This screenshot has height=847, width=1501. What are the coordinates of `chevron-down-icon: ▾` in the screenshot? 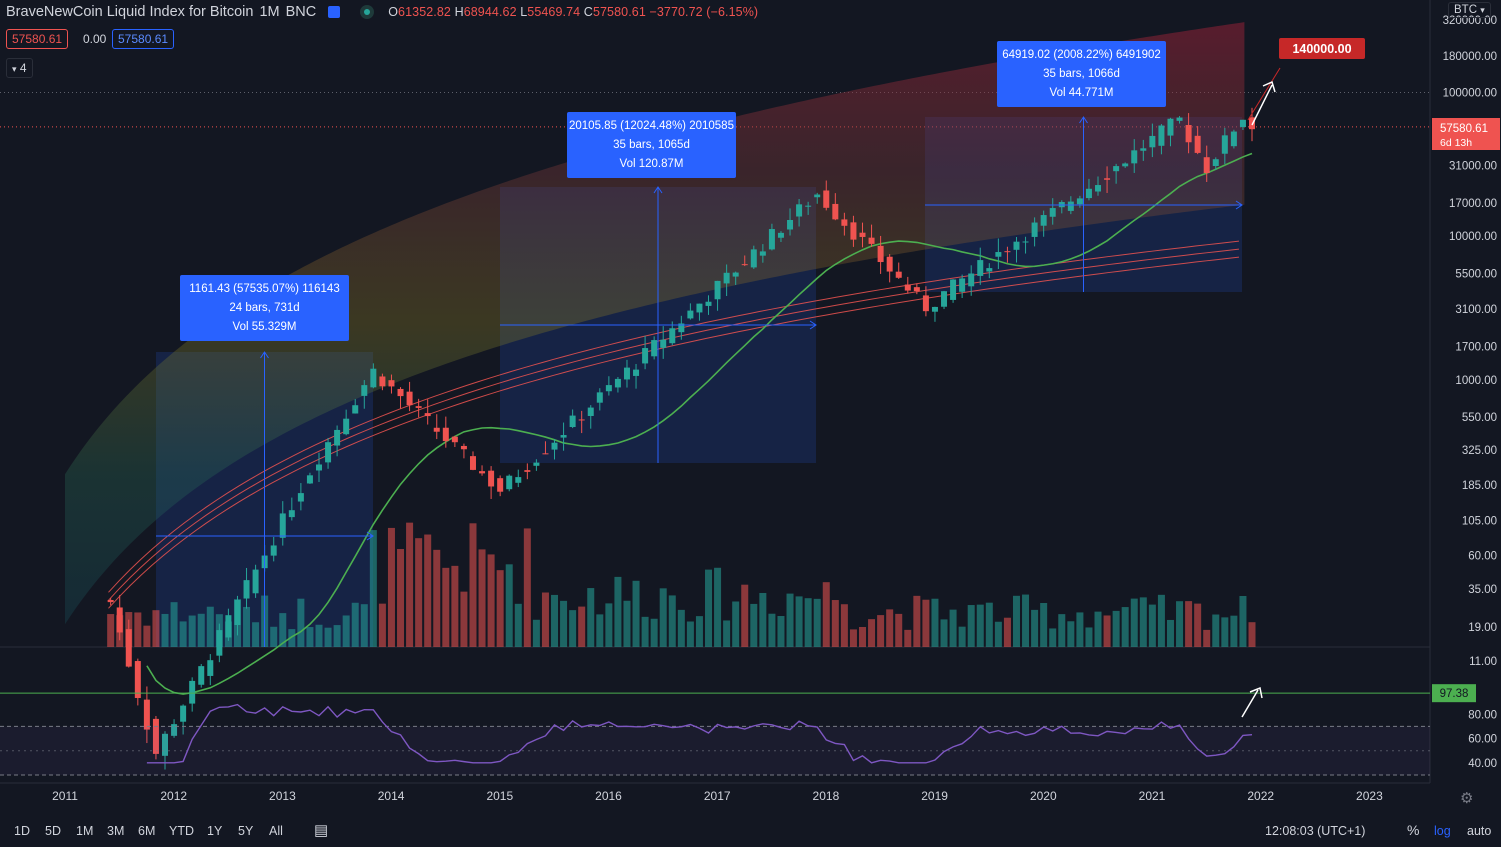 It's located at (14, 69).